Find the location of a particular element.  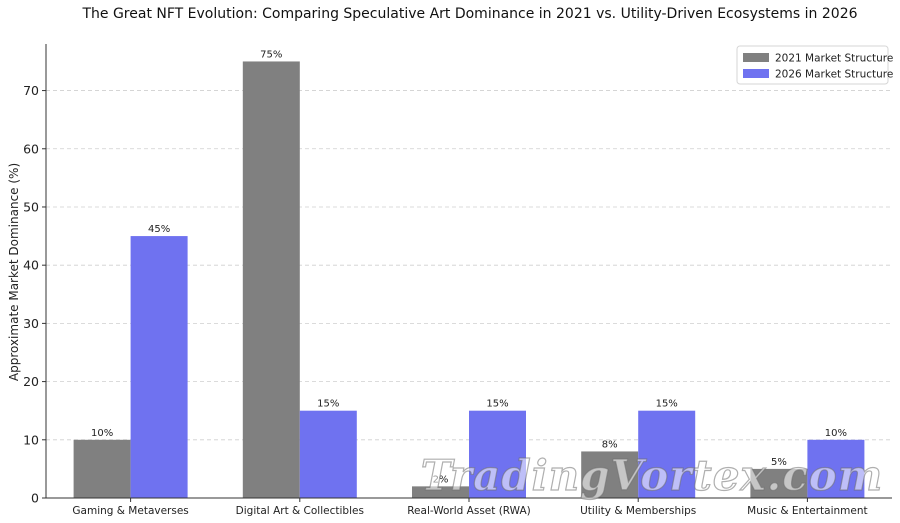

y-tick-label: 50 is located at coordinates (31, 206).